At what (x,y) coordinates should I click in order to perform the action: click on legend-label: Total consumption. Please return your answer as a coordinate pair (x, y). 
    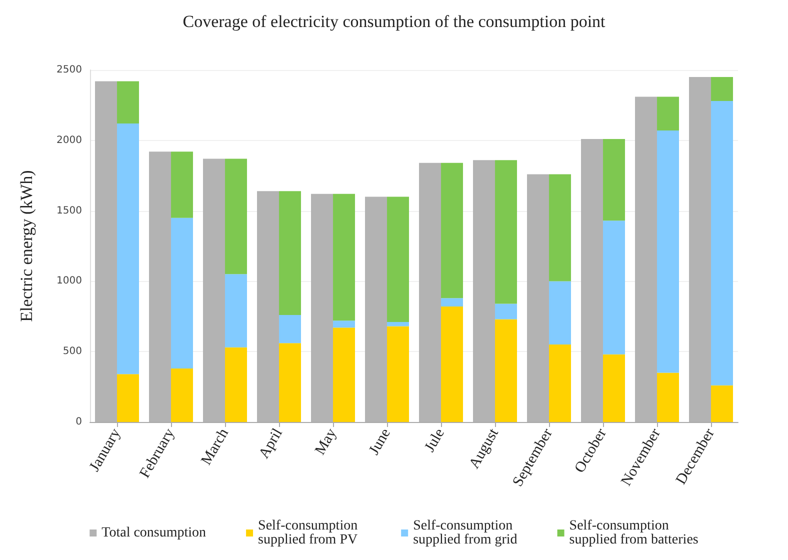
    Looking at the image, I should click on (154, 533).